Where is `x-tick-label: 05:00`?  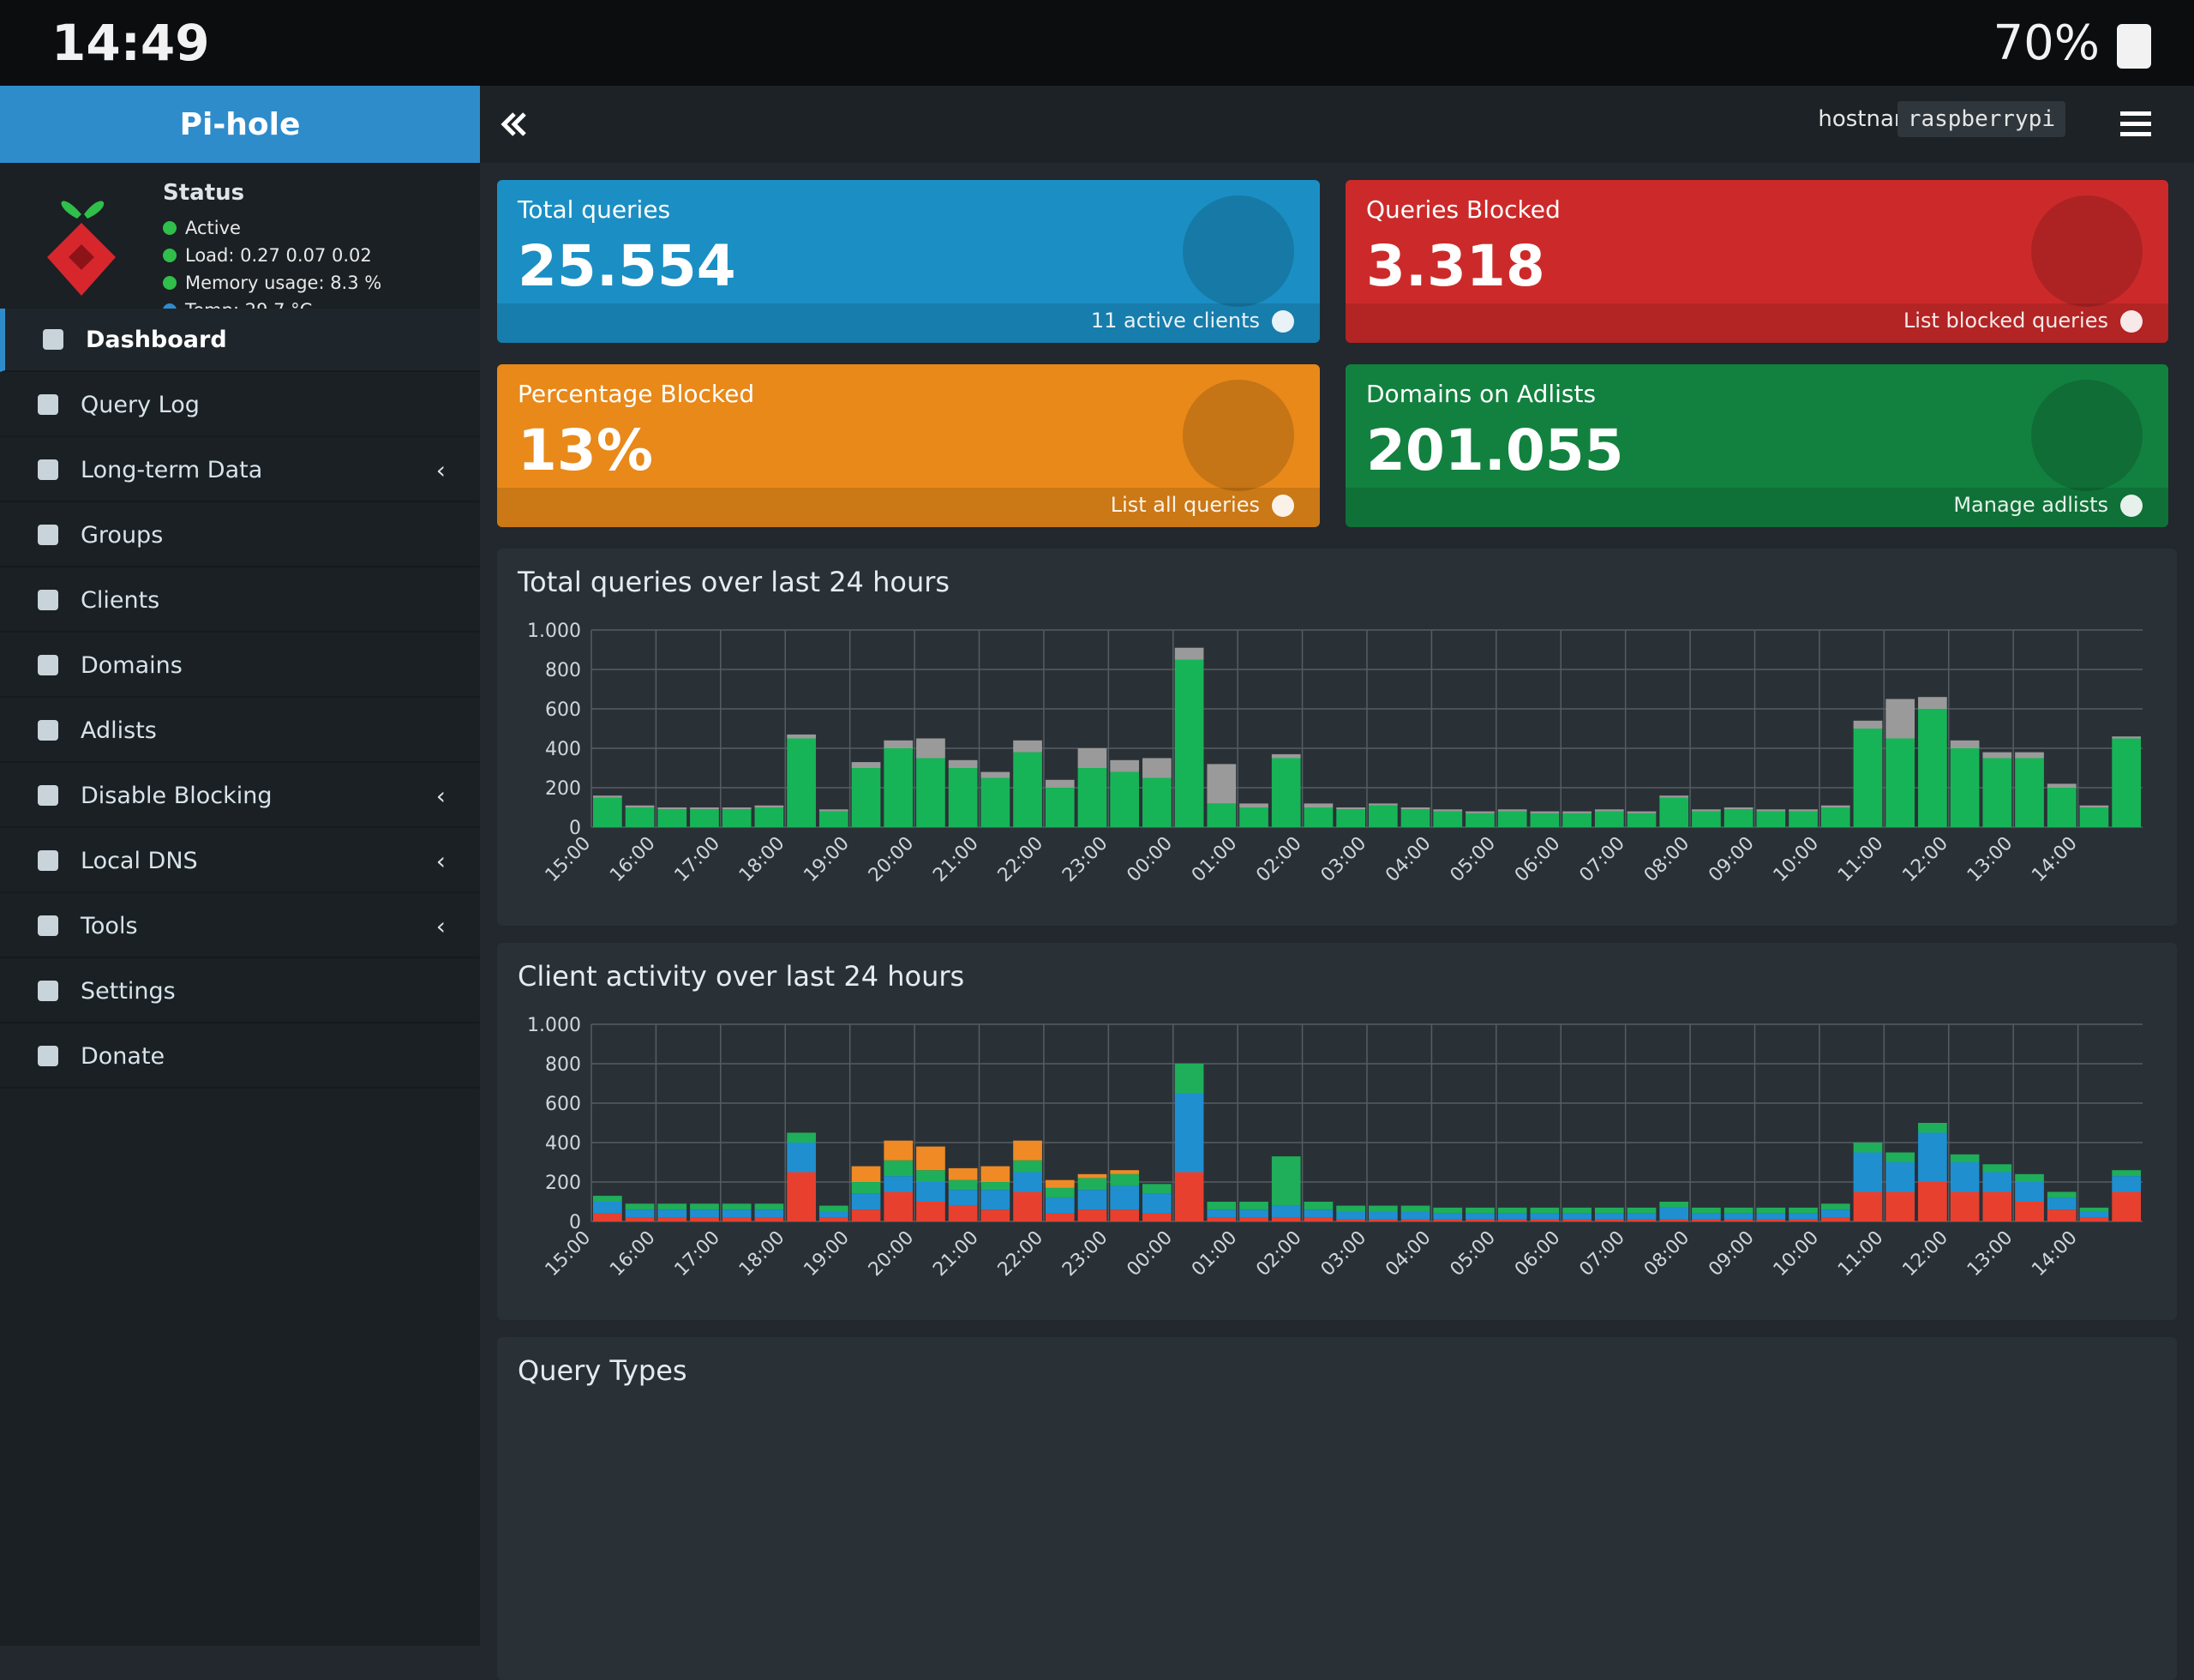
x-tick-label: 05:00 is located at coordinates (1474, 860).